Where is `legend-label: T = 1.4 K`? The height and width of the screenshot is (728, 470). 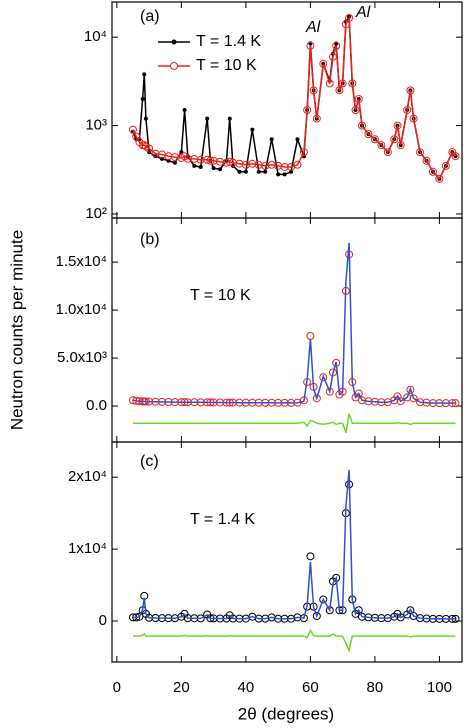 legend-label: T = 1.4 K is located at coordinates (228, 41).